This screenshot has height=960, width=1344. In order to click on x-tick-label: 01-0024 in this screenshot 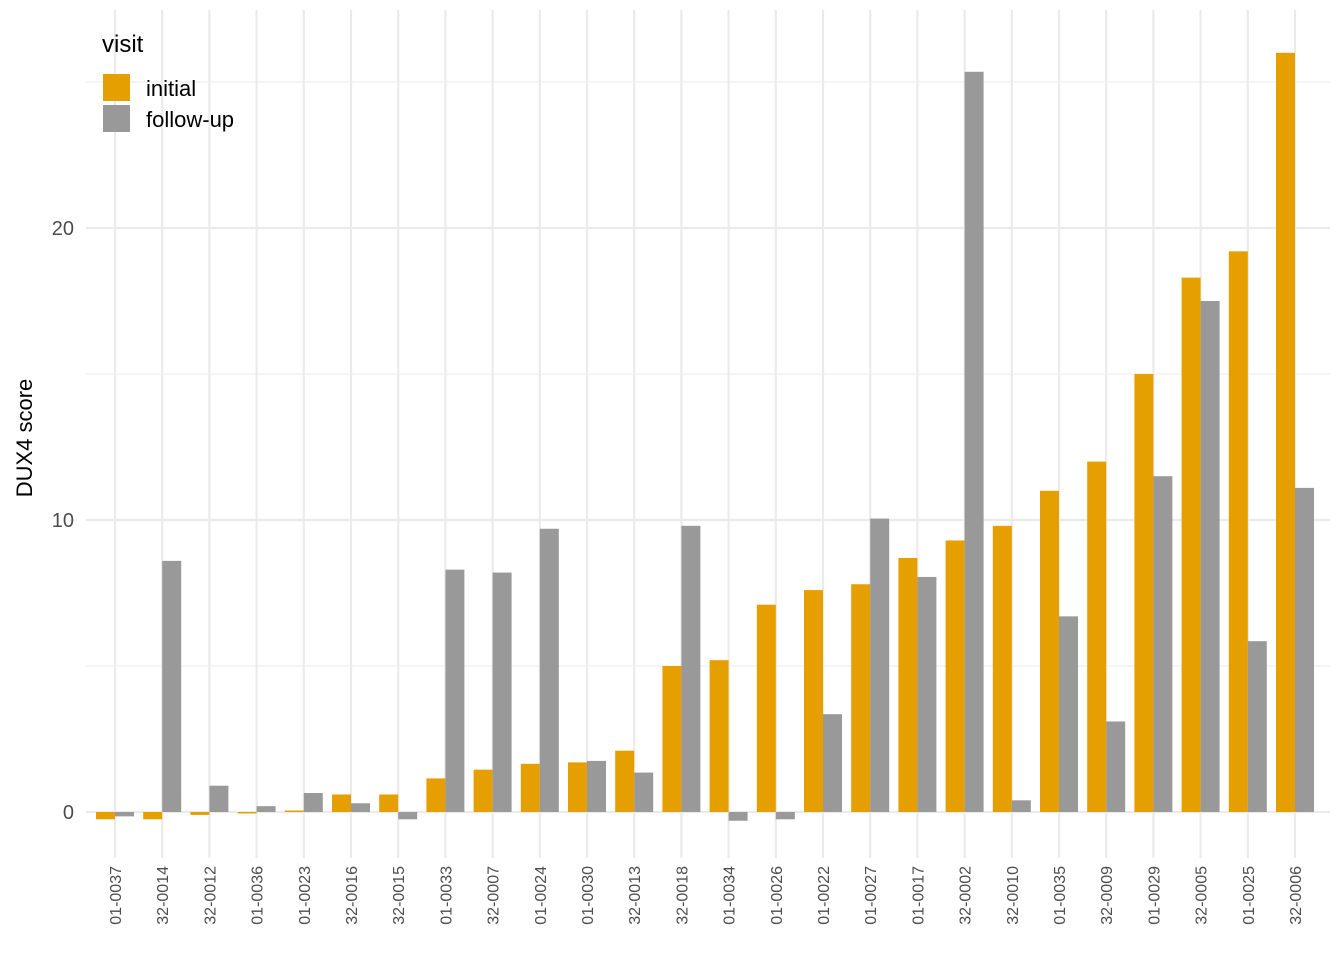, I will do `click(541, 895)`.